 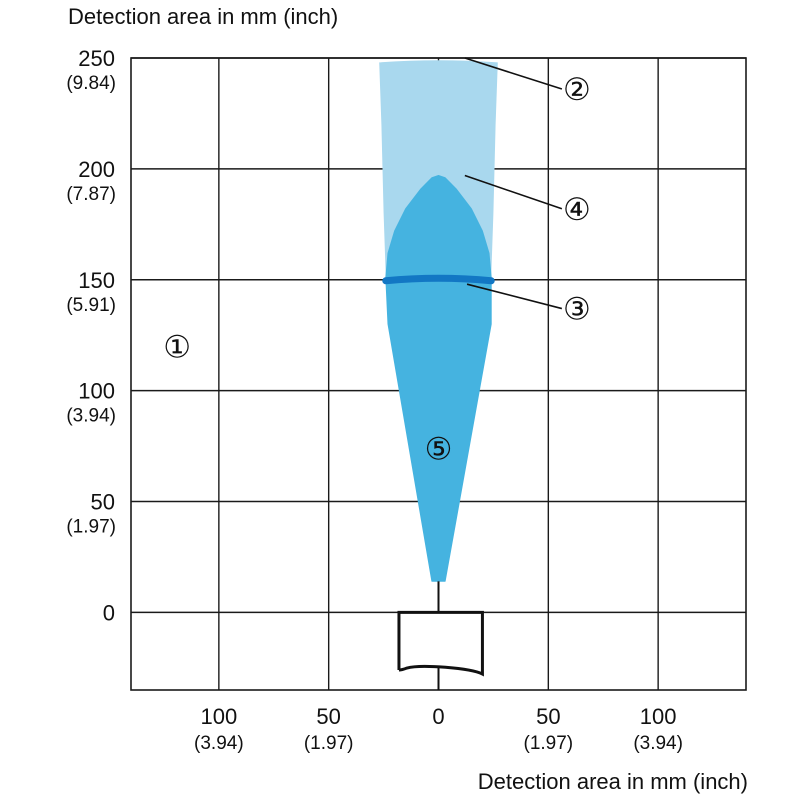 What do you see at coordinates (96, 280) in the screenshot?
I see `y-tick-label: 150` at bounding box center [96, 280].